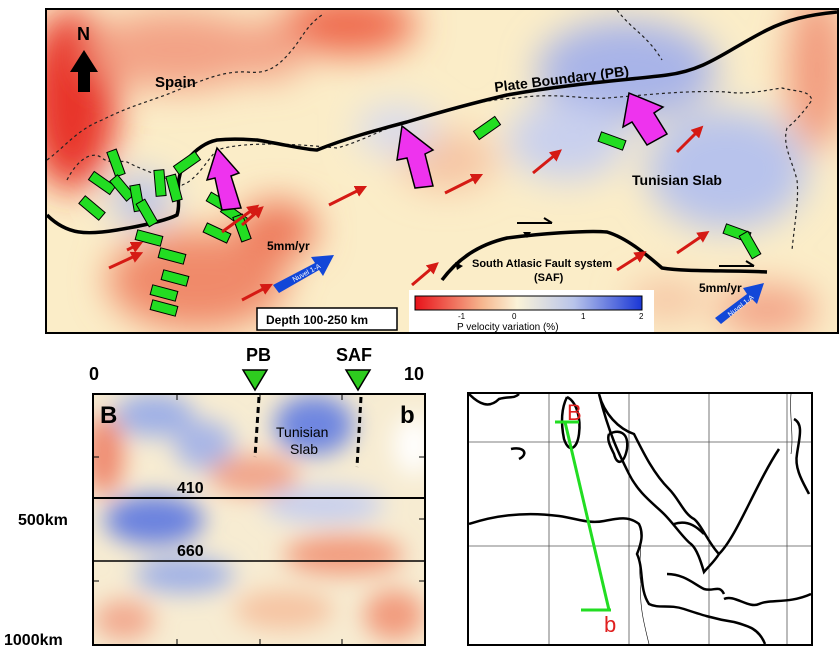 Image resolution: width=839 pixels, height=650 pixels. What do you see at coordinates (583, 316) in the screenshot?
I see `colorbar-tick: 1` at bounding box center [583, 316].